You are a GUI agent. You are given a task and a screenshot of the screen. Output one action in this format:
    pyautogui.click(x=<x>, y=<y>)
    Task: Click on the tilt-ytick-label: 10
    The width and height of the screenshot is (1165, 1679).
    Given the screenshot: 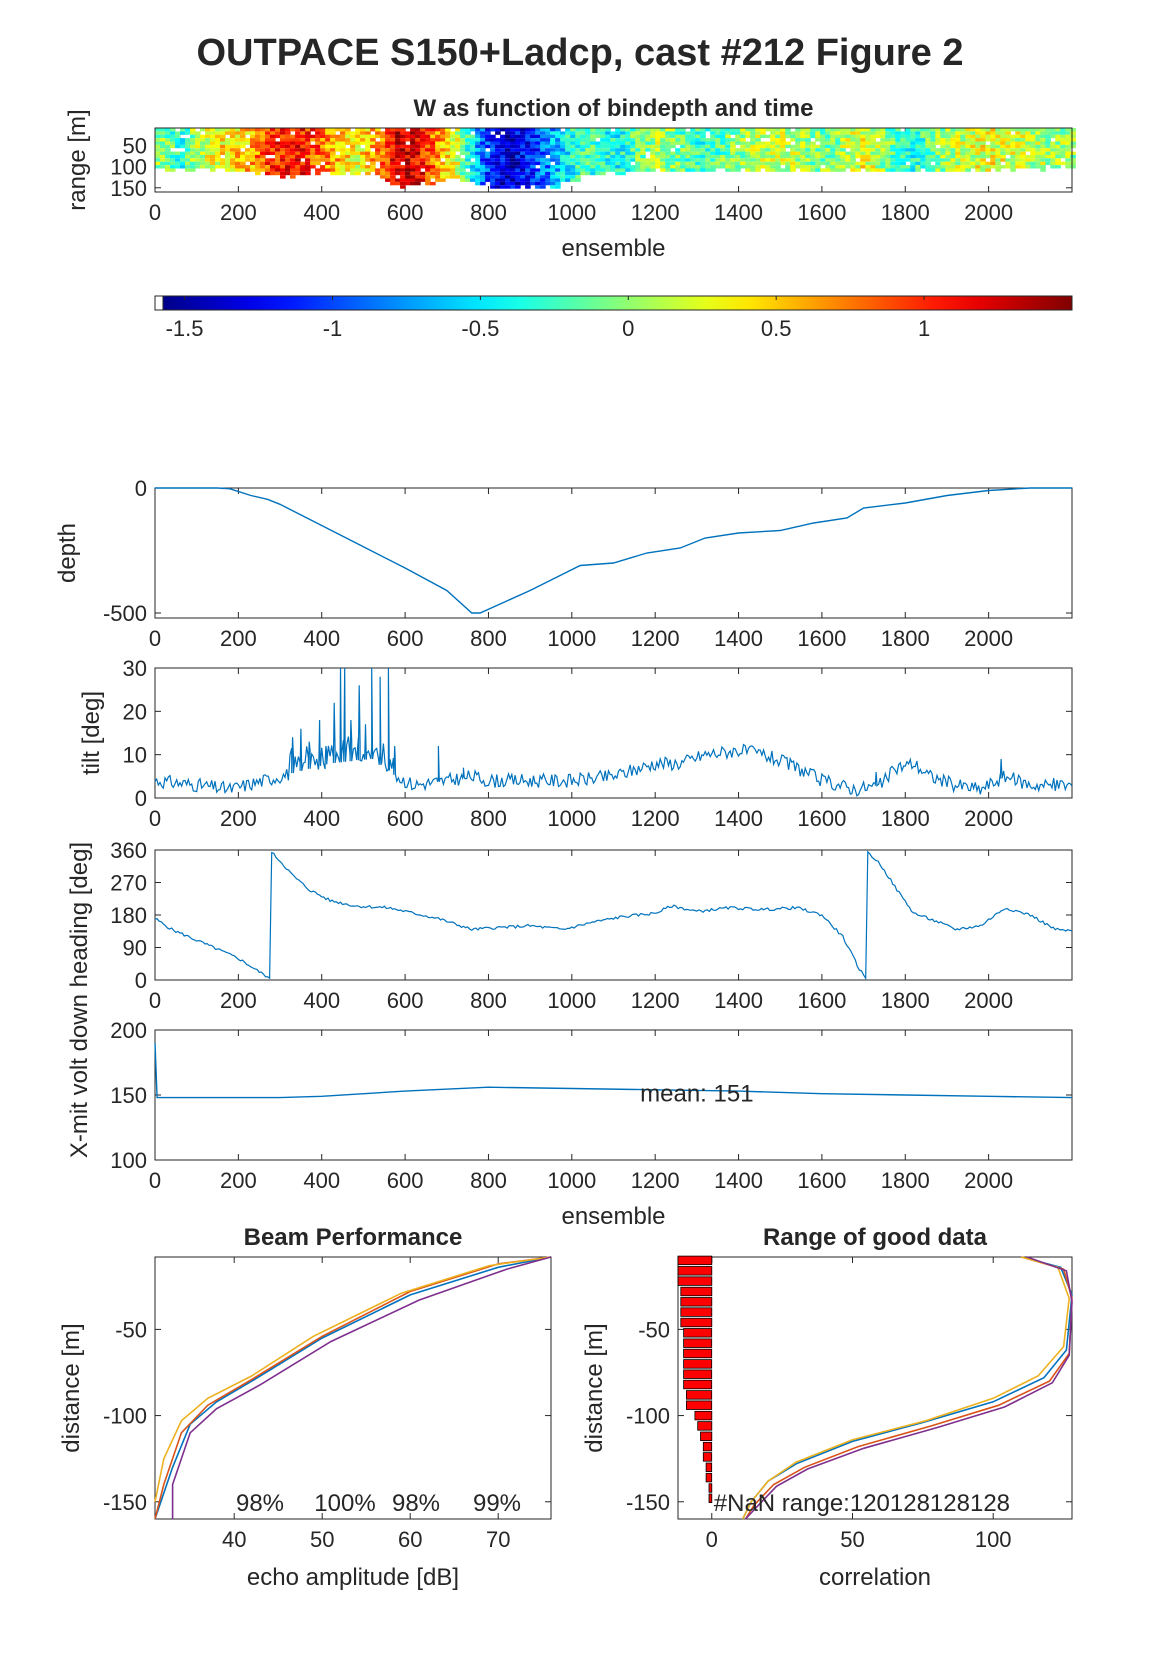 What is the action you would take?
    pyautogui.click(x=135, y=755)
    